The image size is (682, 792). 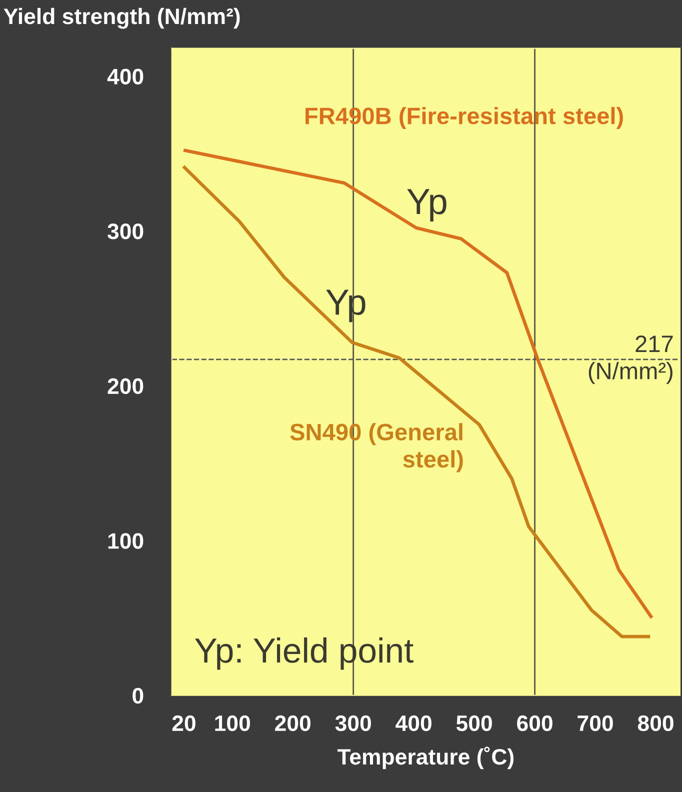 What do you see at coordinates (122, 18) in the screenshot?
I see `y-axis-title: Yield strength (N/mm²)` at bounding box center [122, 18].